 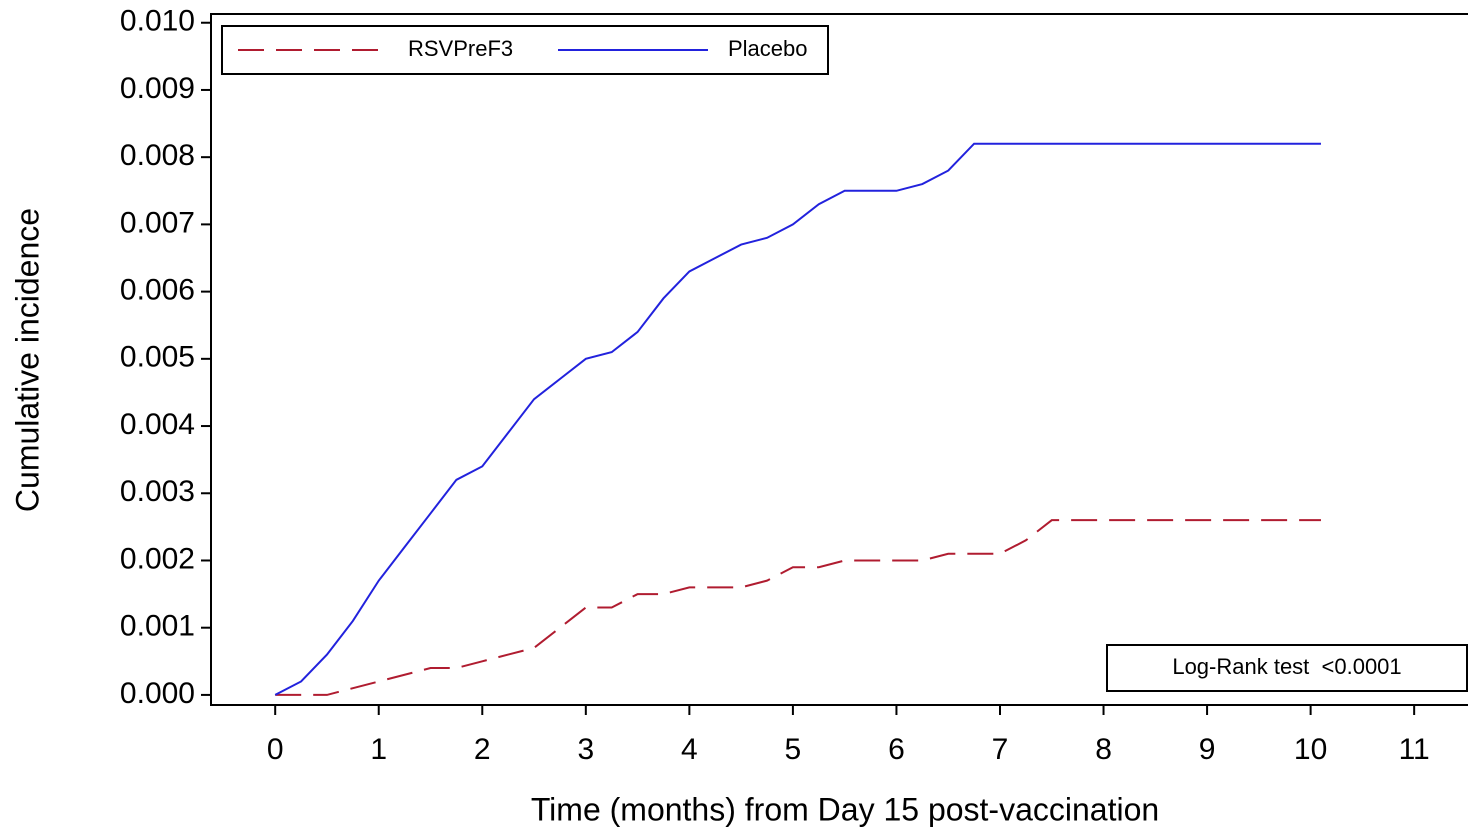 What do you see at coordinates (157, 21) in the screenshot?
I see `y-tick-label: 0.010` at bounding box center [157, 21].